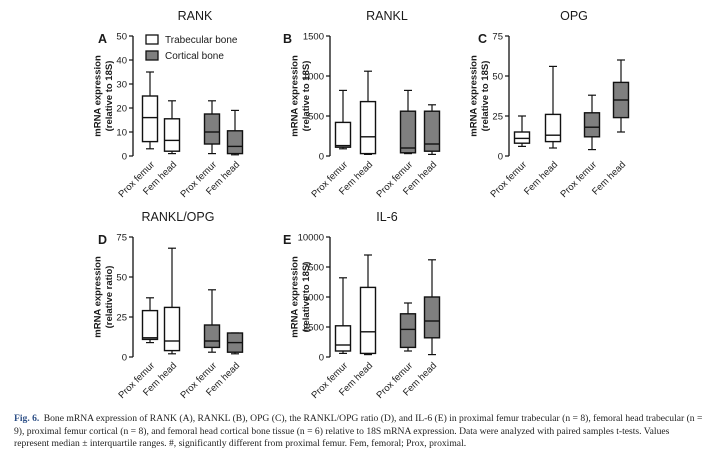 This screenshot has width=720, height=465. I want to click on panel-title: OPG, so click(574, 16).